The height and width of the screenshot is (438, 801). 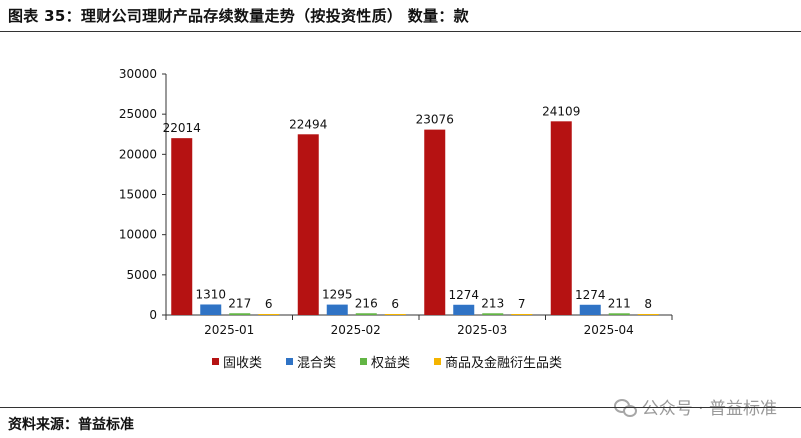 I want to click on y-tick-label: 25000, so click(x=138, y=114).